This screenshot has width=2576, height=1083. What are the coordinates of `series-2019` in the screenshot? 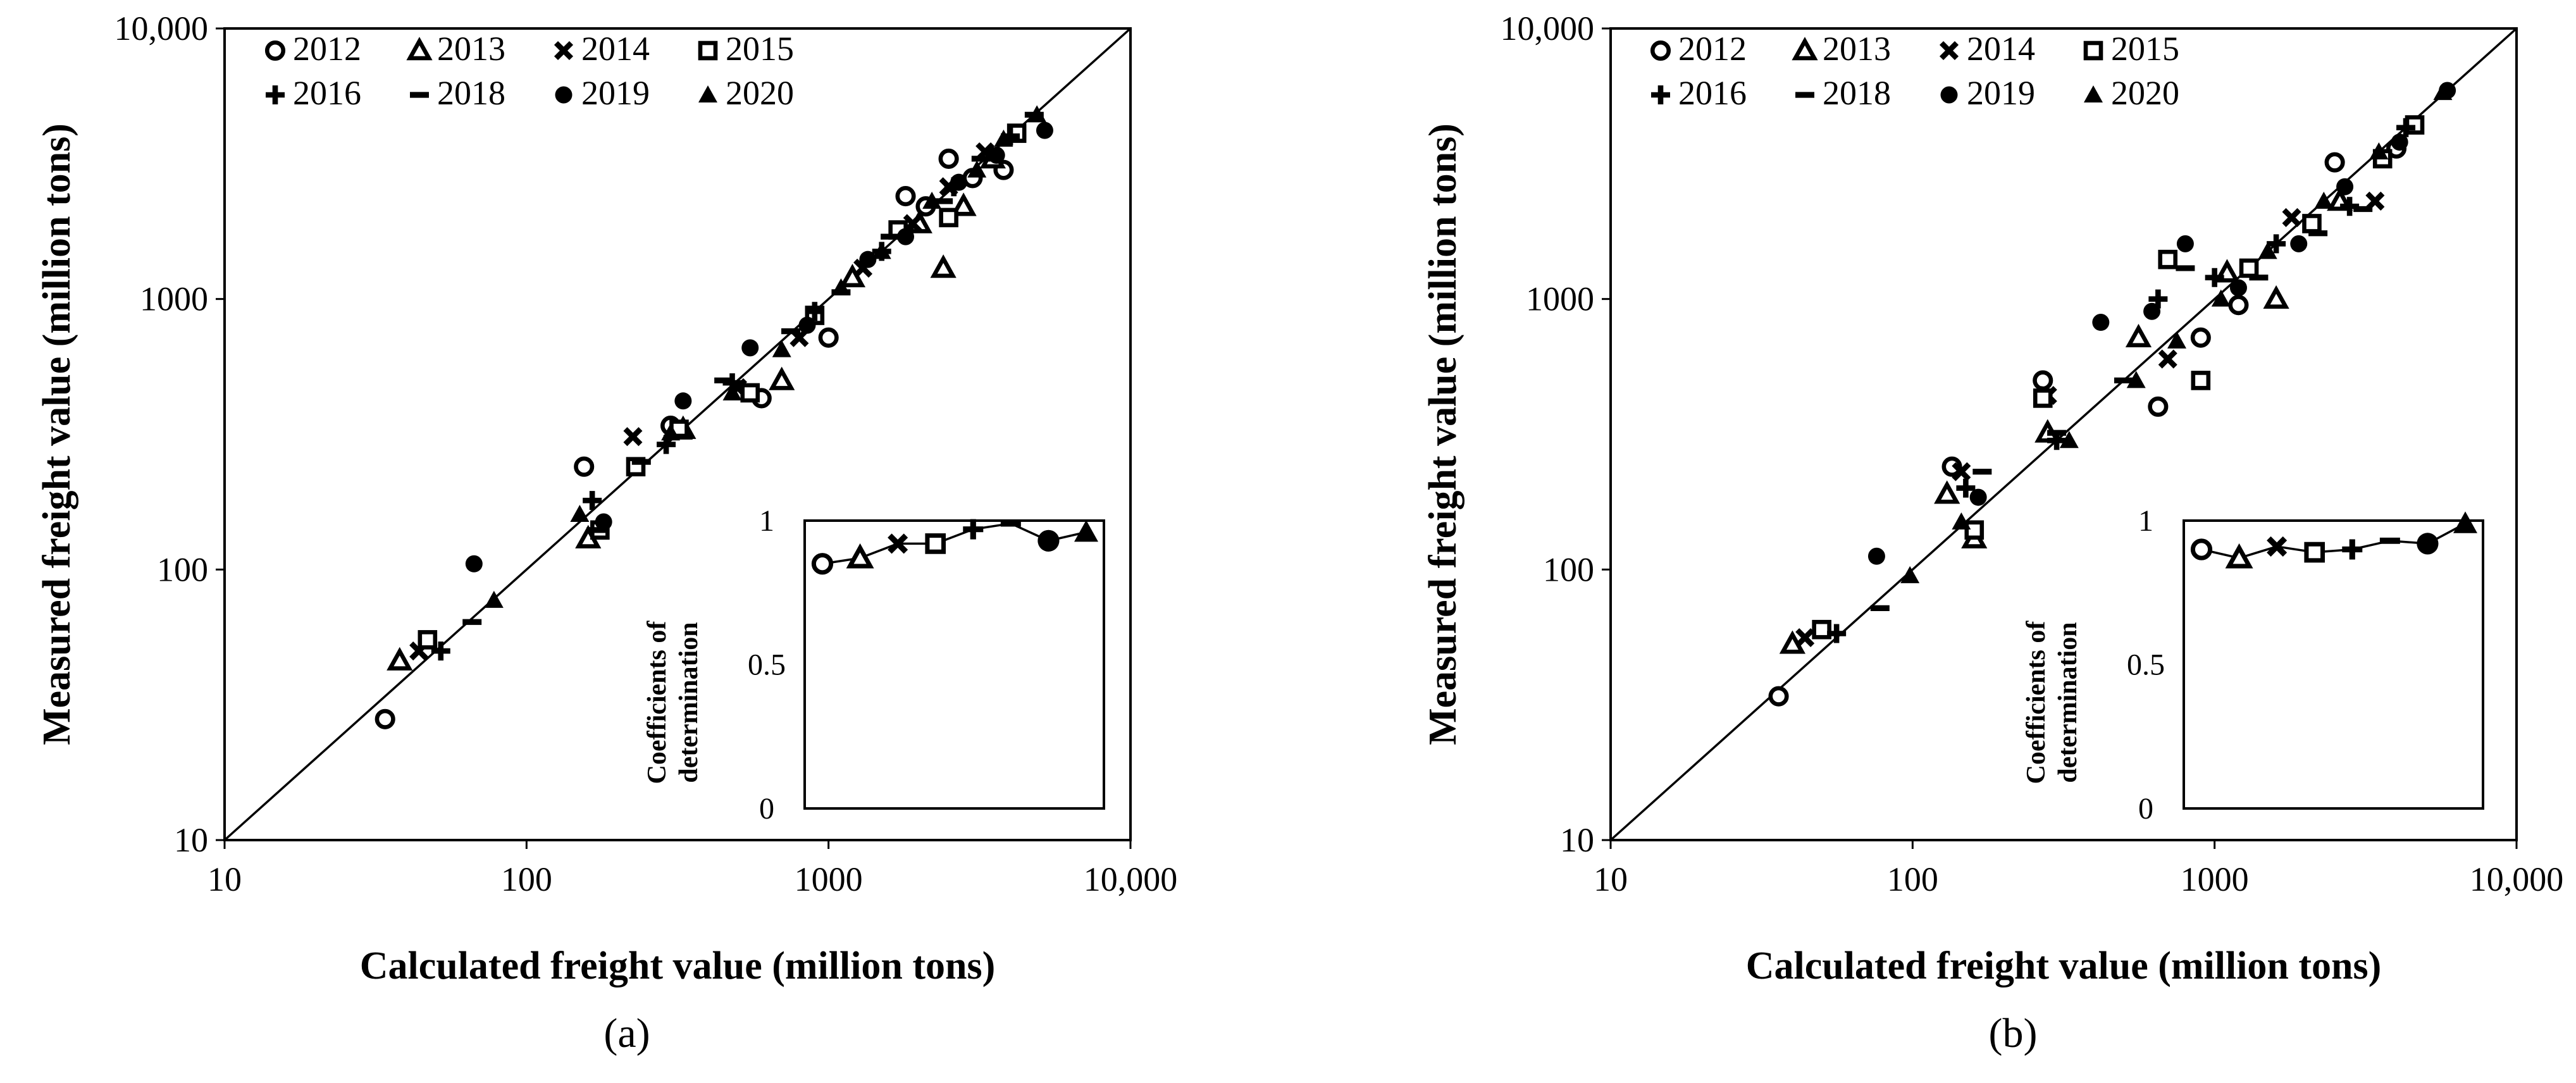 It's located at (2161, 323).